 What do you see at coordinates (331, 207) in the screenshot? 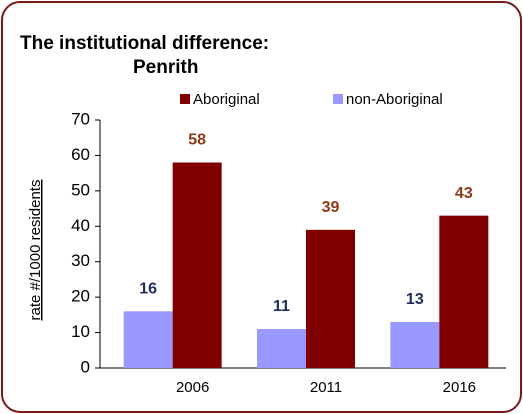
I see `data-label: 39` at bounding box center [331, 207].